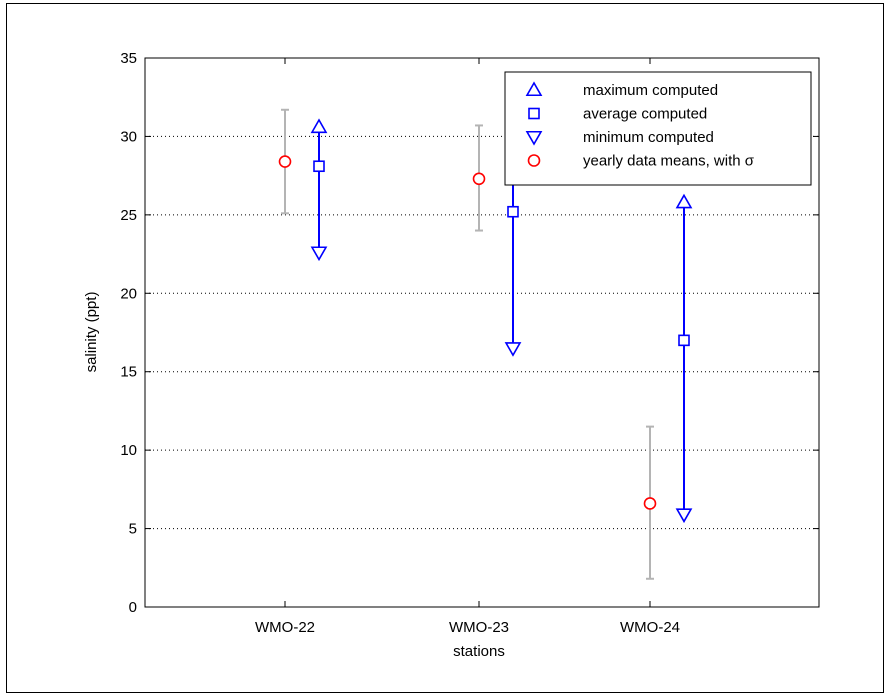  What do you see at coordinates (645, 114) in the screenshot?
I see `legend-item-avg-label: average computed` at bounding box center [645, 114].